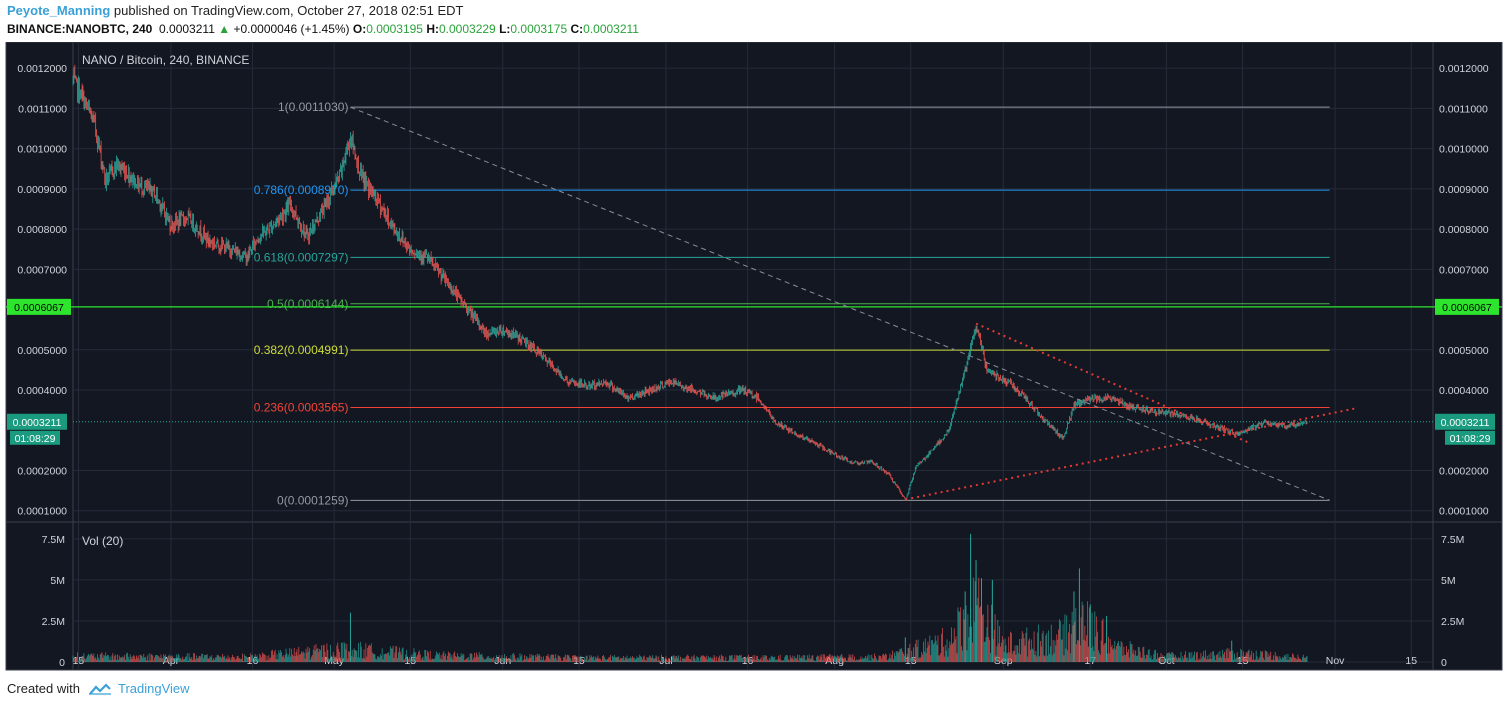 The height and width of the screenshot is (706, 1508). What do you see at coordinates (1464, 270) in the screenshot?
I see `y-tick-label-right: 0.0007000` at bounding box center [1464, 270].